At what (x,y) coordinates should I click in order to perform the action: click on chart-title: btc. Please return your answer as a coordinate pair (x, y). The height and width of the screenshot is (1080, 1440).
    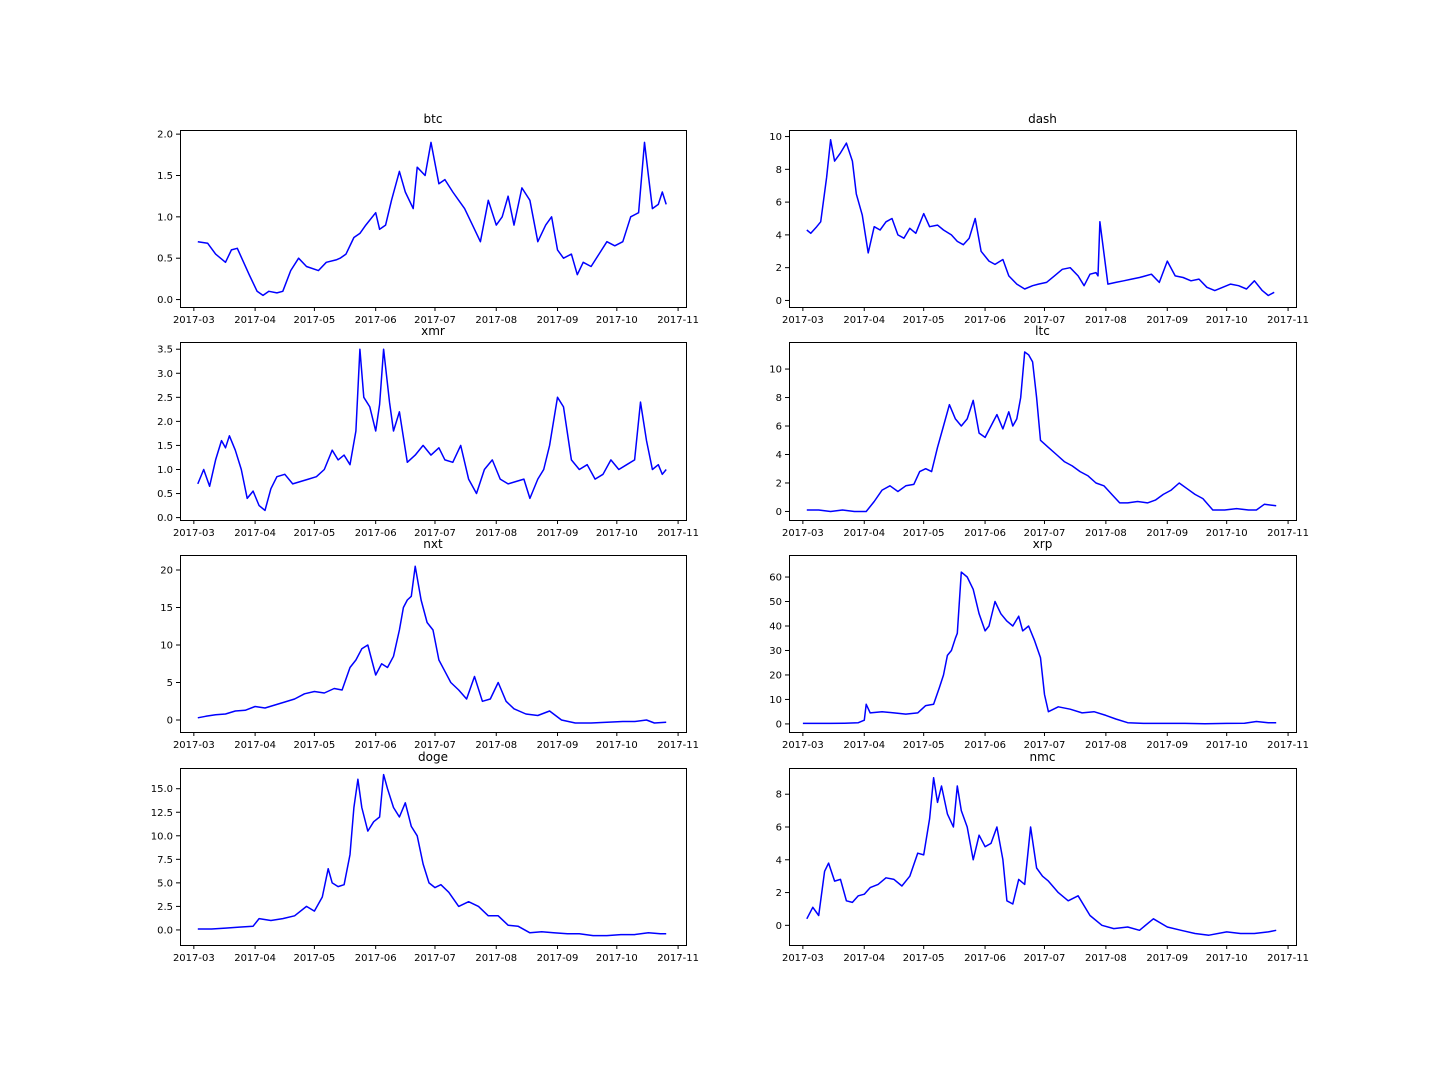
    Looking at the image, I should click on (433, 119).